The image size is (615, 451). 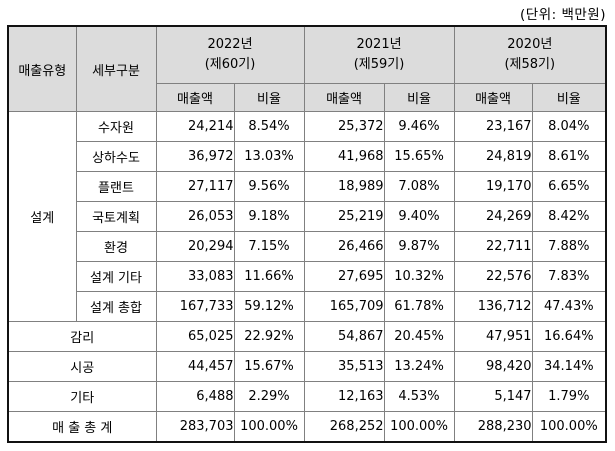 What do you see at coordinates (569, 186) in the screenshot?
I see `ratio-cell: 6.65%` at bounding box center [569, 186].